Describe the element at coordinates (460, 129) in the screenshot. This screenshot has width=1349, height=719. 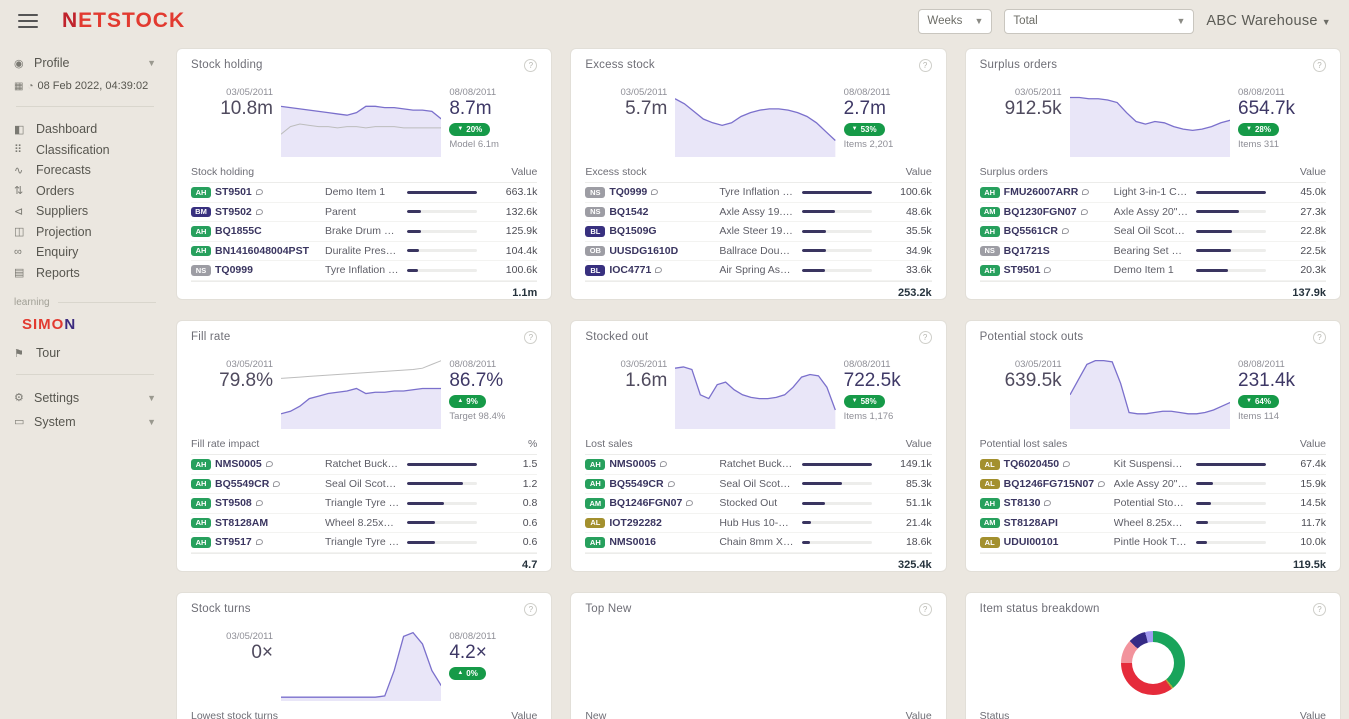
I see `arrow-down-icon: ▼` at that location.